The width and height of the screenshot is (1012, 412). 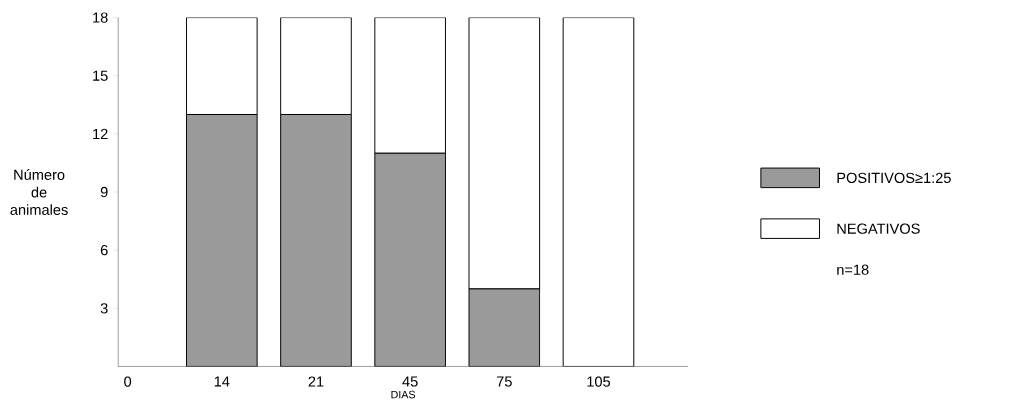 What do you see at coordinates (894, 177) in the screenshot?
I see `legend-label: POSITIVOS≥1:25` at bounding box center [894, 177].